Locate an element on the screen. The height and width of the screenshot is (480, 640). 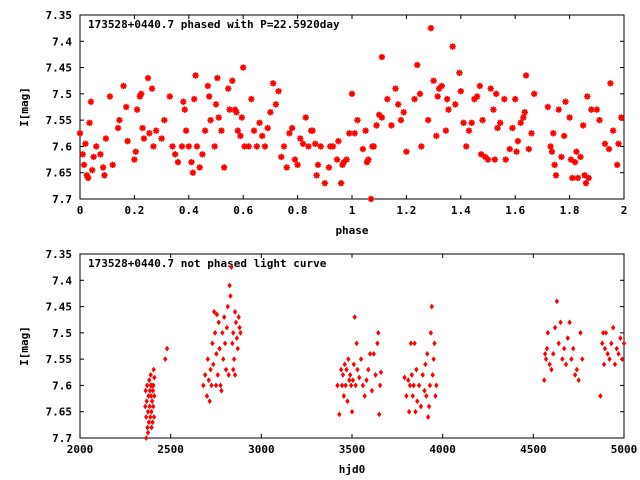
x-tick-label: 5000 is located at coordinates (624, 449).